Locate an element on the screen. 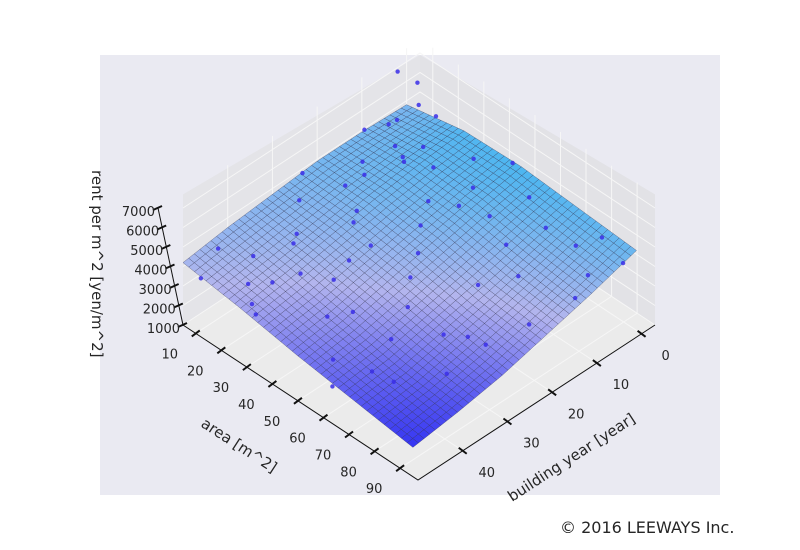 This screenshot has height=550, width=800. y-tick-label: 10 is located at coordinates (621, 385).